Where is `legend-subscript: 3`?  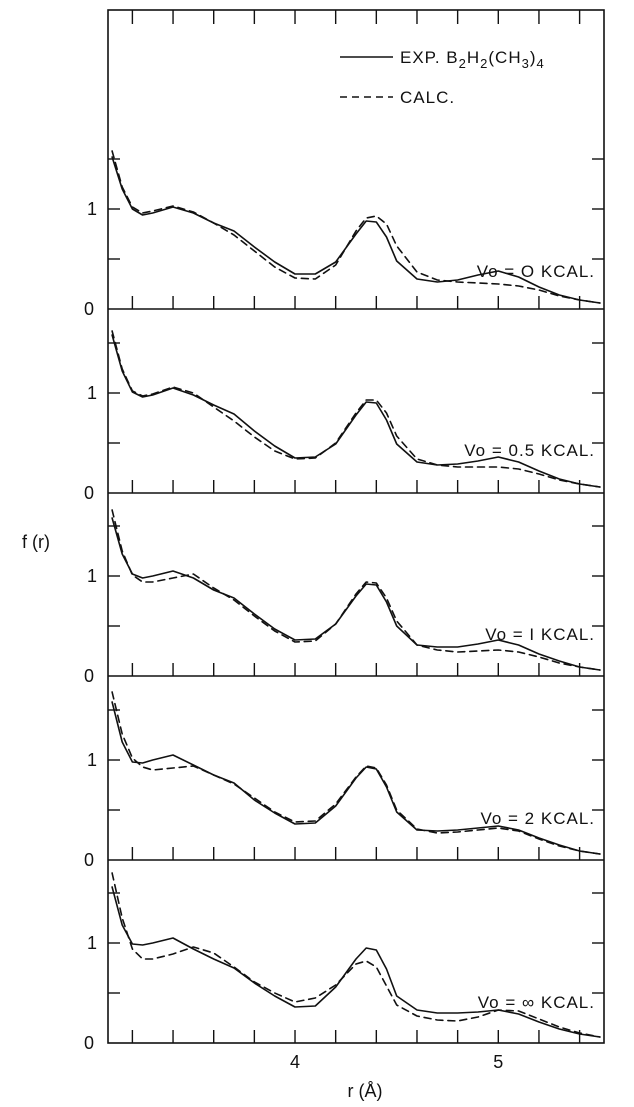
legend-subscript: 3 is located at coordinates (526, 63).